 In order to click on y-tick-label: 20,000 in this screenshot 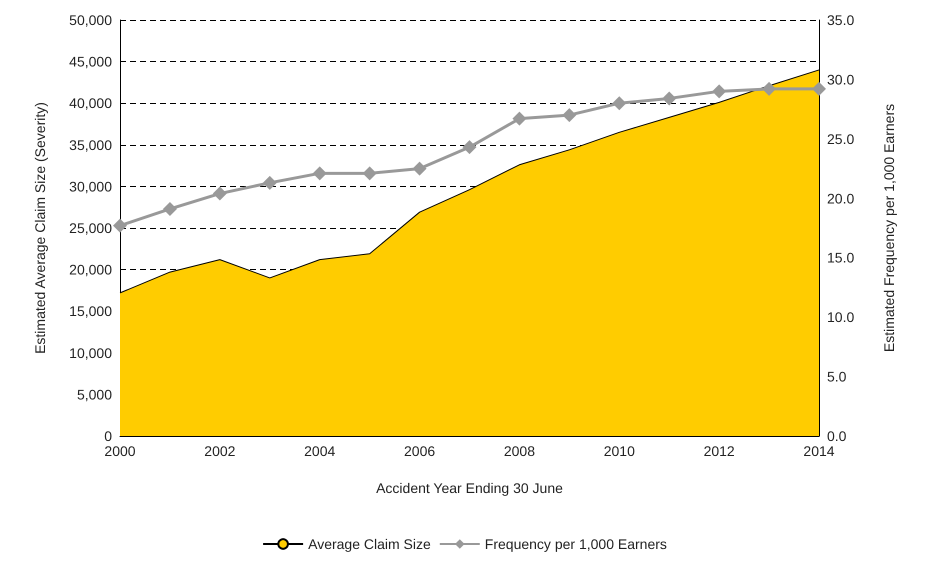, I will do `click(90, 270)`.